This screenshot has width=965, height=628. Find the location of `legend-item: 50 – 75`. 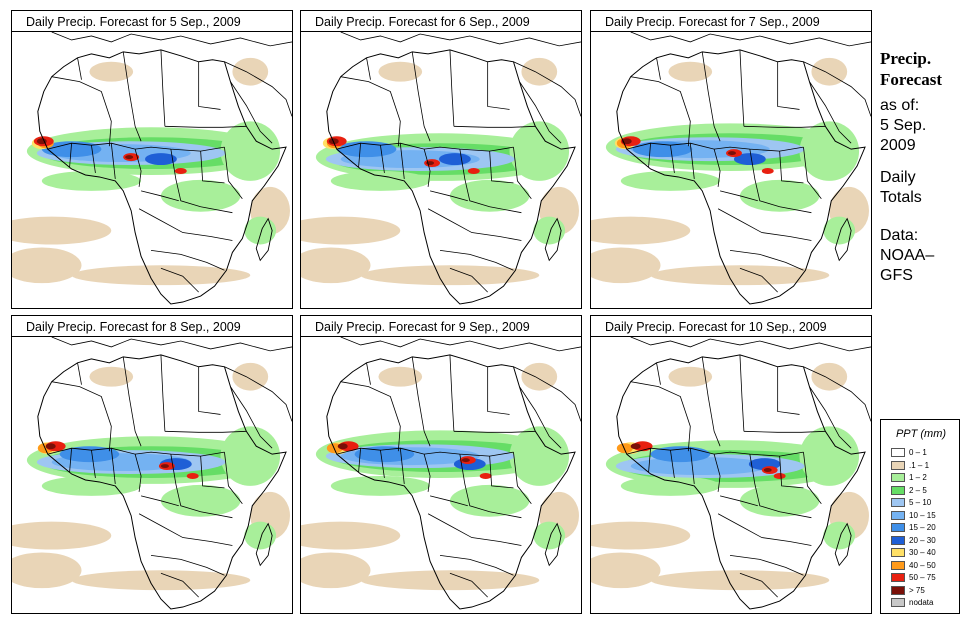

legend-item: 50 – 75 is located at coordinates (924, 578).